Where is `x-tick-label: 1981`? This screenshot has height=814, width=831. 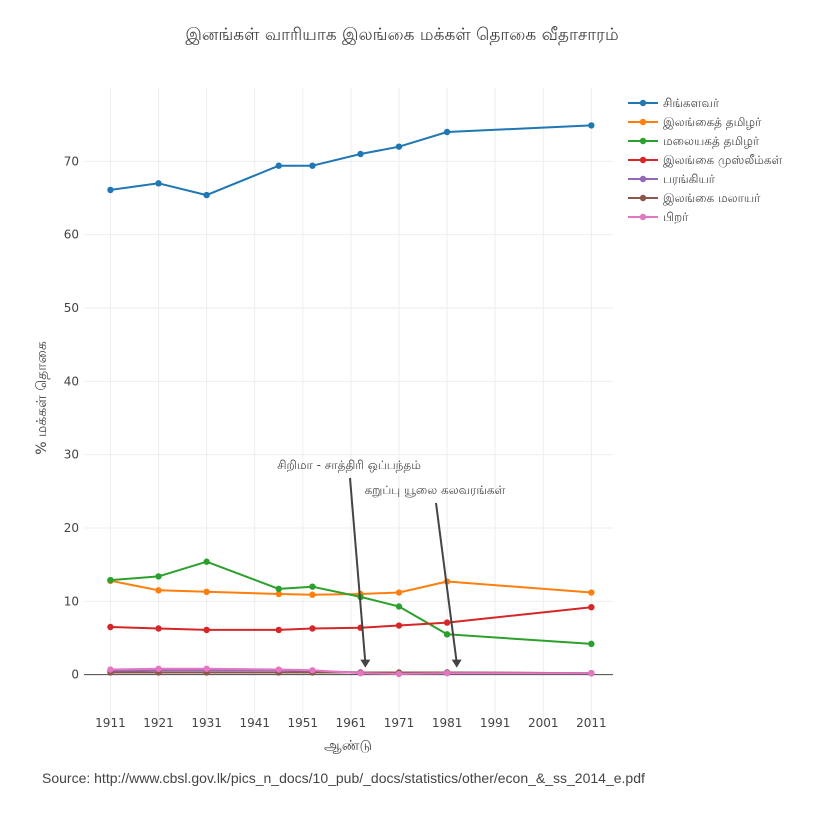 x-tick-label: 1981 is located at coordinates (447, 723).